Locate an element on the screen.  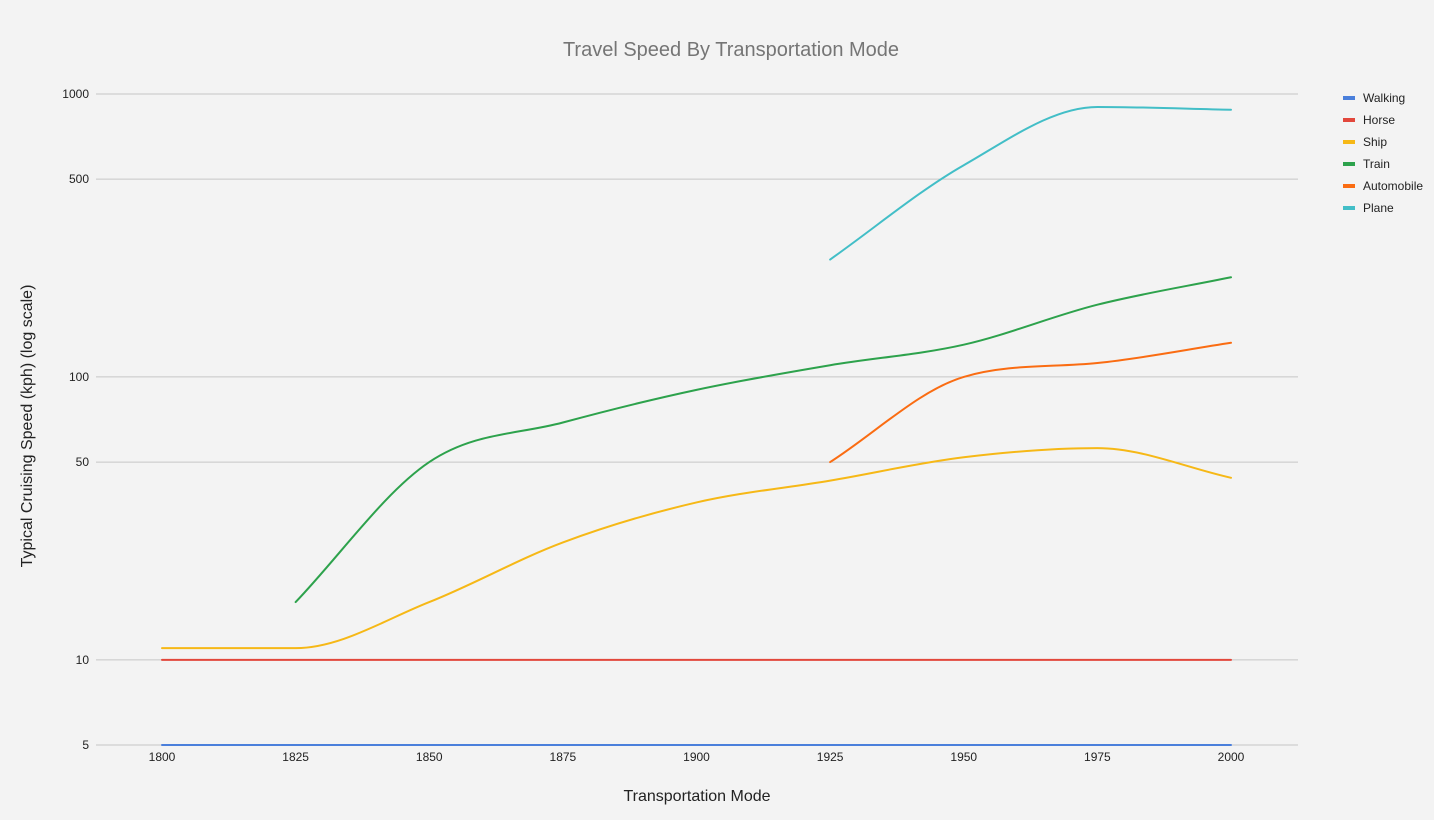
series-line-automobile is located at coordinates (1030, 402).